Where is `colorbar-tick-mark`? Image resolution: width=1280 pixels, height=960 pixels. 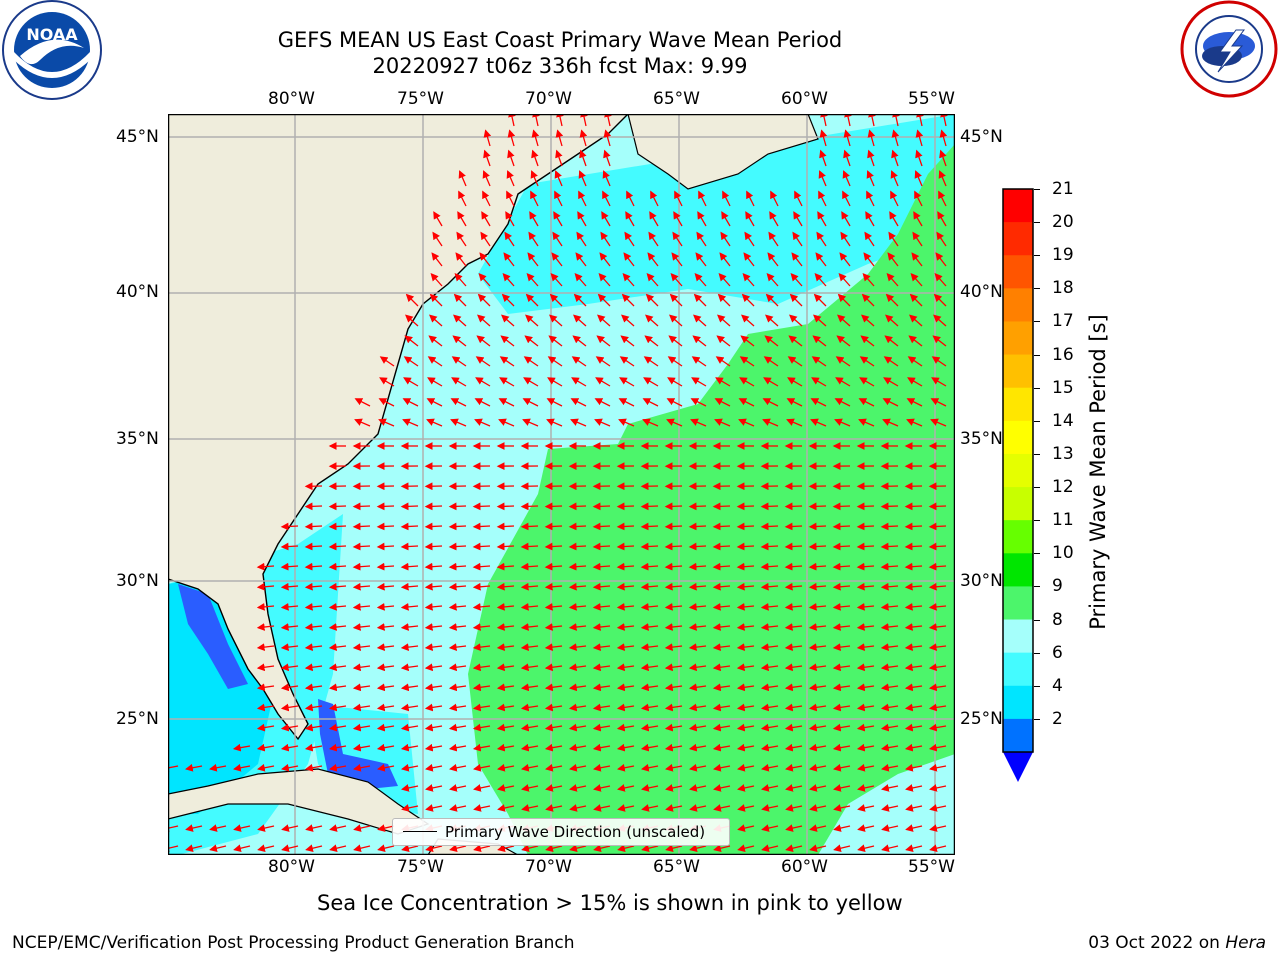
colorbar-tick-mark is located at coordinates (1037, 653).